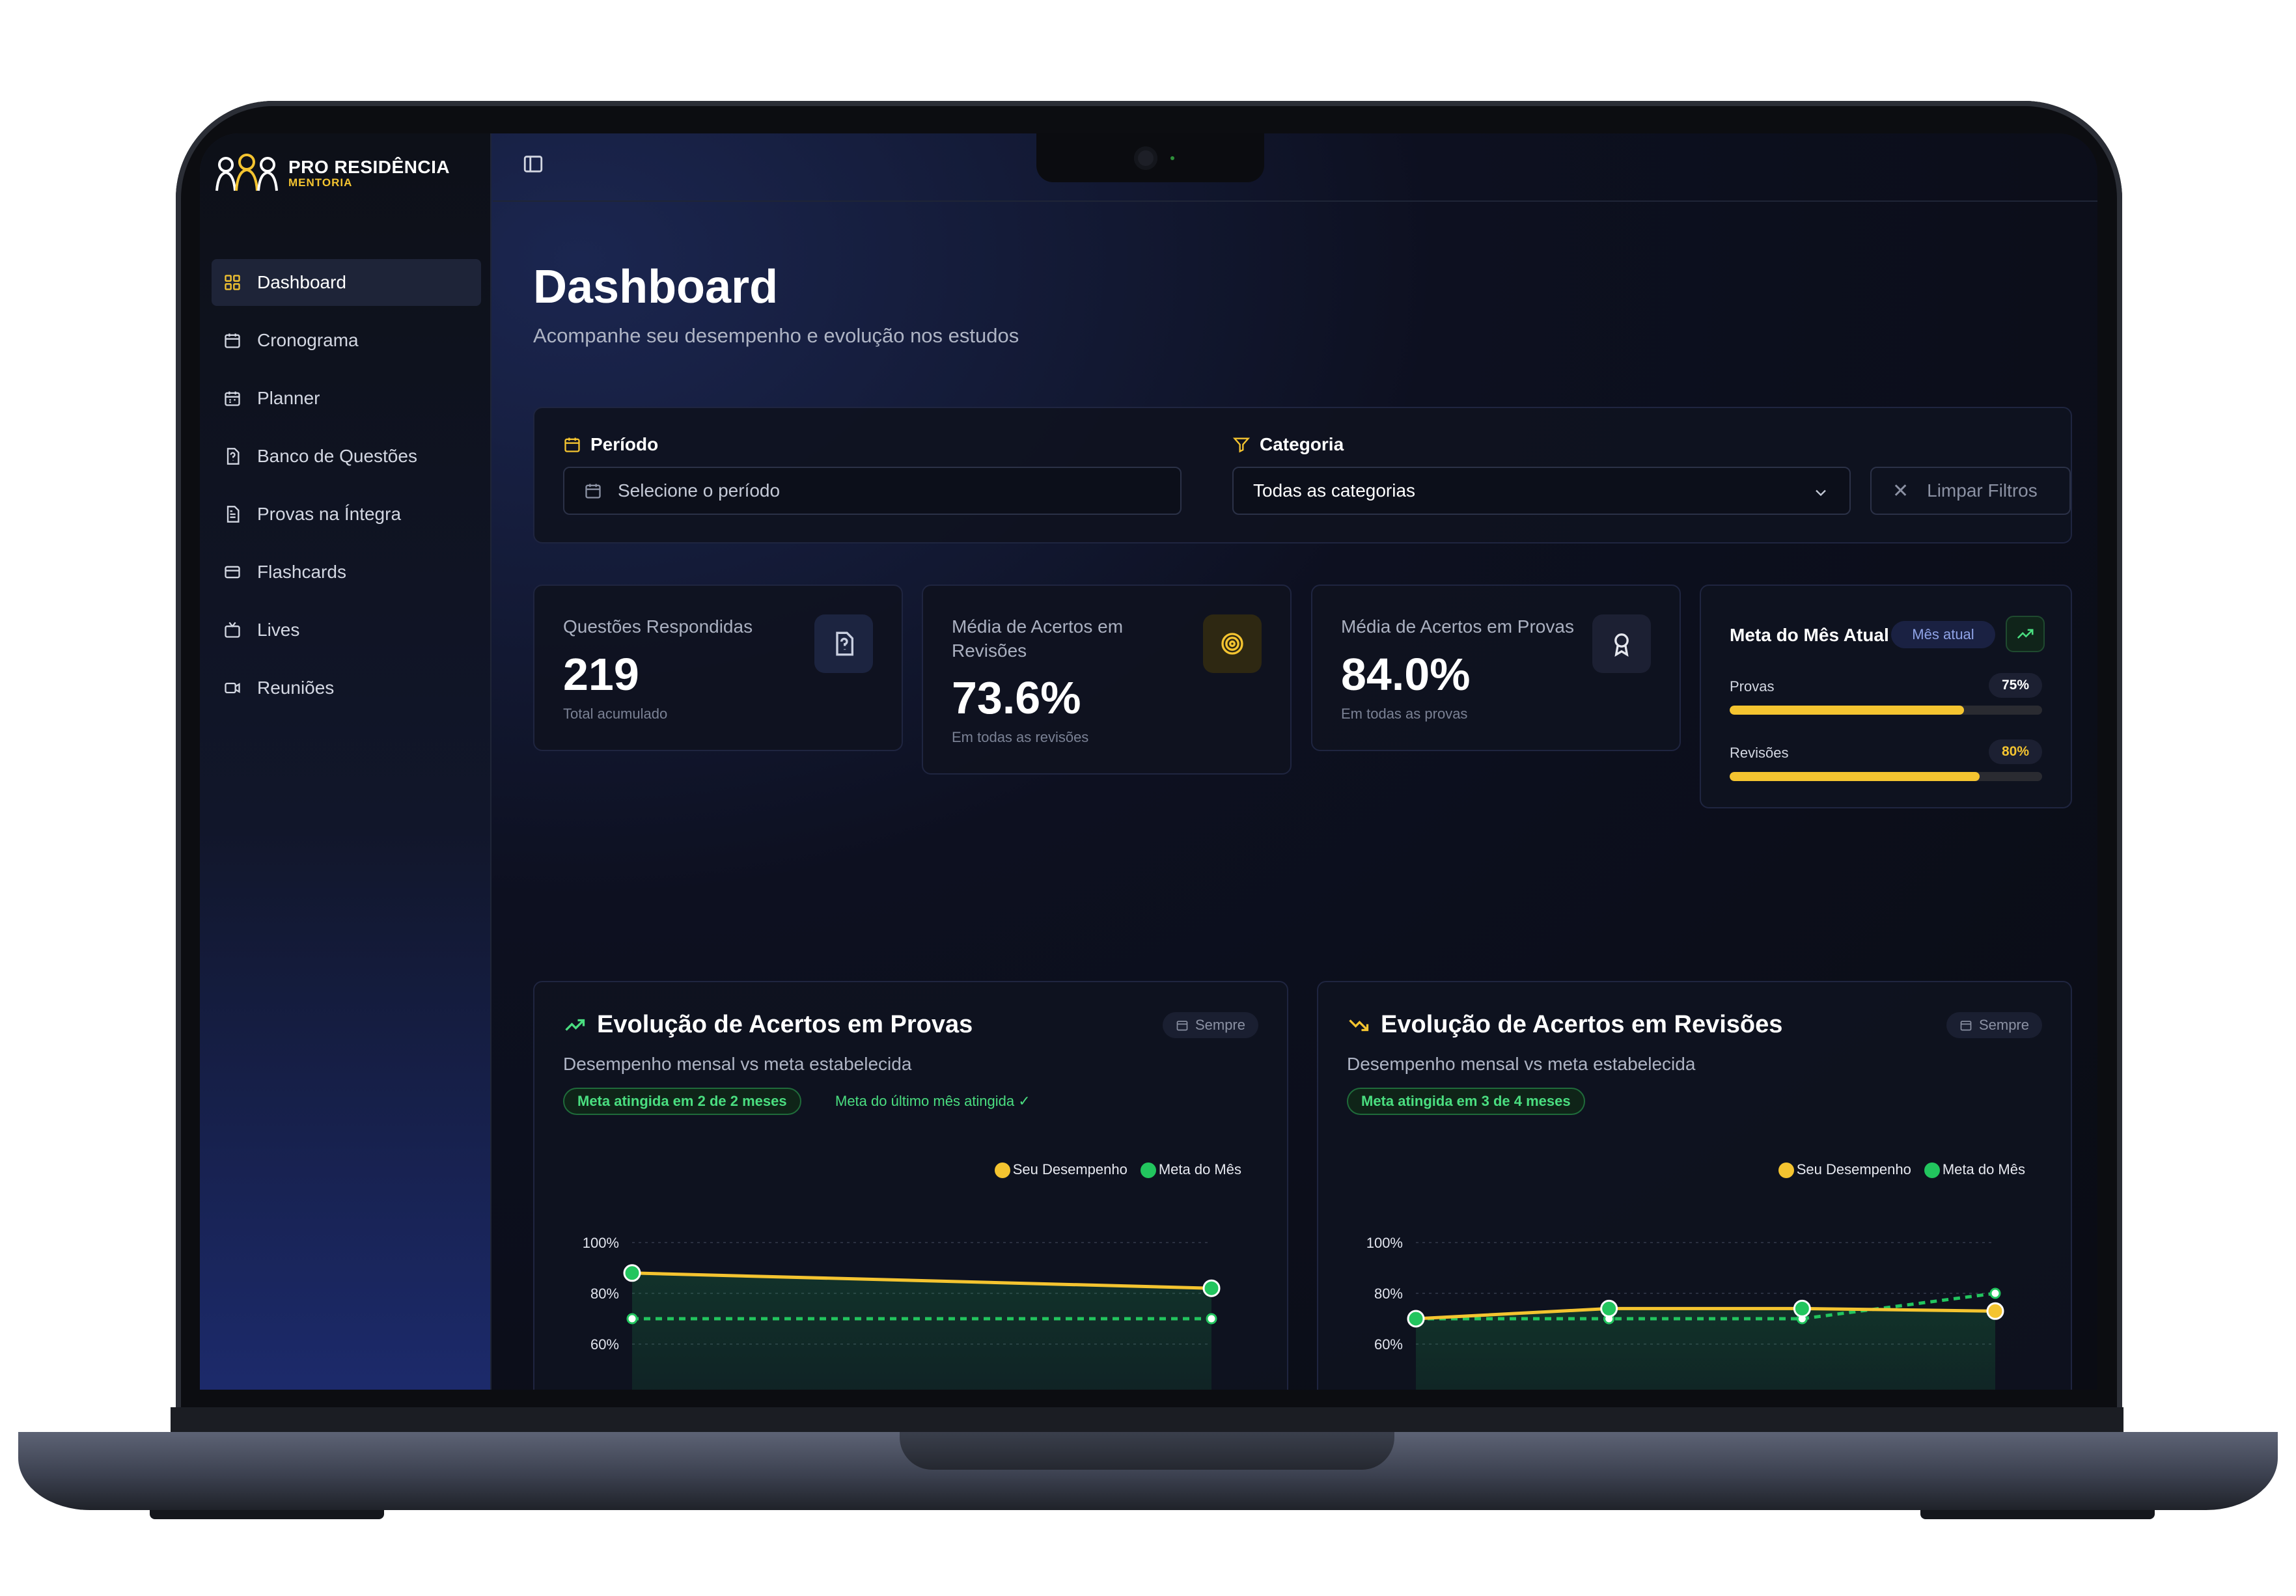 Image resolution: width=2296 pixels, height=1596 pixels. Describe the element at coordinates (308, 340) in the screenshot. I see `sidebar-item-label: Cronograma` at that location.